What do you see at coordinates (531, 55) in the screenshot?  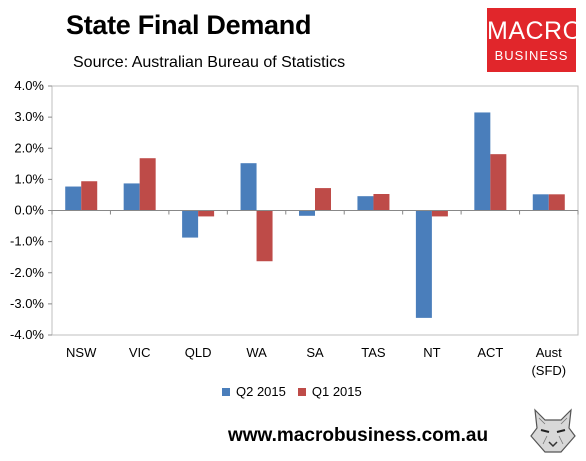 I see `brand-logo-line2: BUSINESS` at bounding box center [531, 55].